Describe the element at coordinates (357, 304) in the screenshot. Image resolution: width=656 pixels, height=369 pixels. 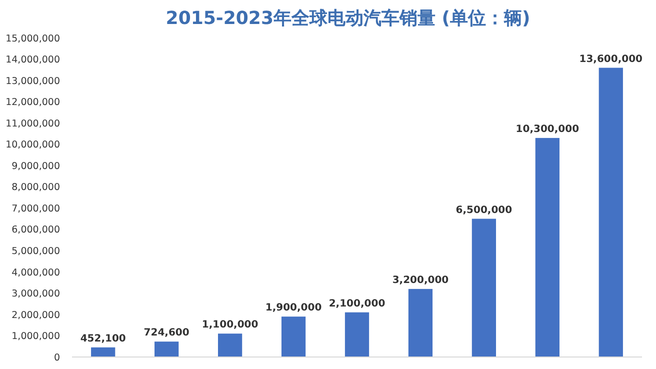
I see `data-label: 2,100,000` at that location.